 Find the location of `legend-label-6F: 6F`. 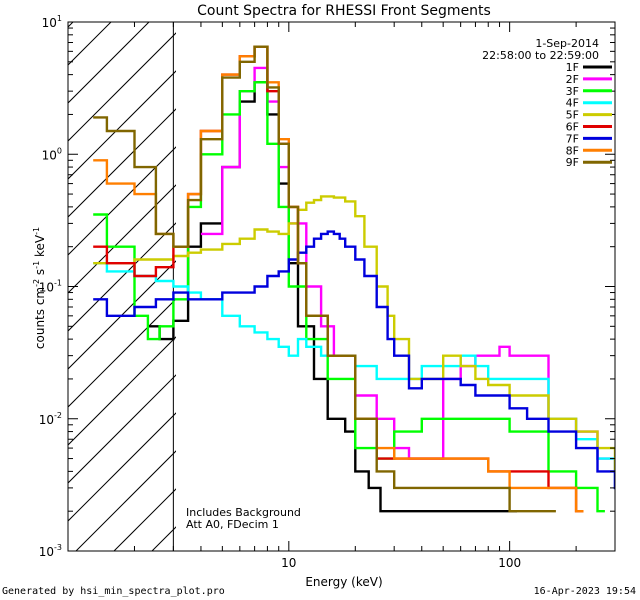

legend-label-6F: 6F is located at coordinates (572, 127).